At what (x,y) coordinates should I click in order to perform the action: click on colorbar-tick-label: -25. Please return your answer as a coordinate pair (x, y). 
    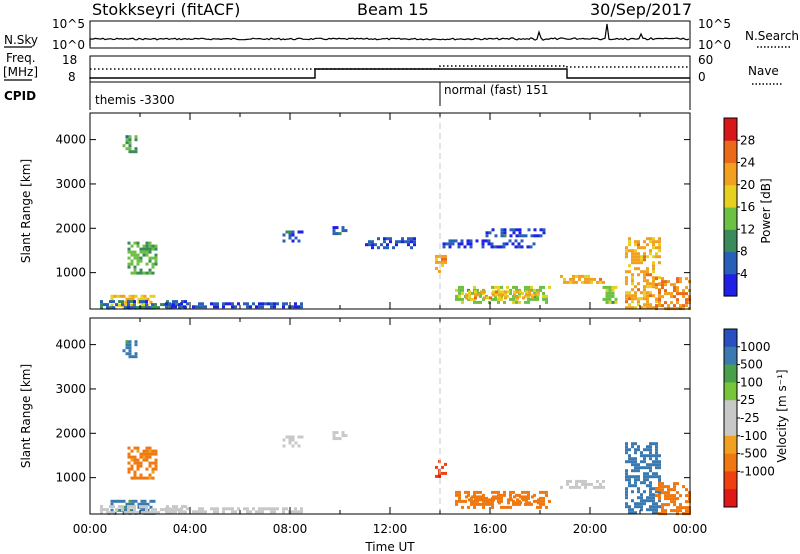
    Looking at the image, I should click on (750, 418).